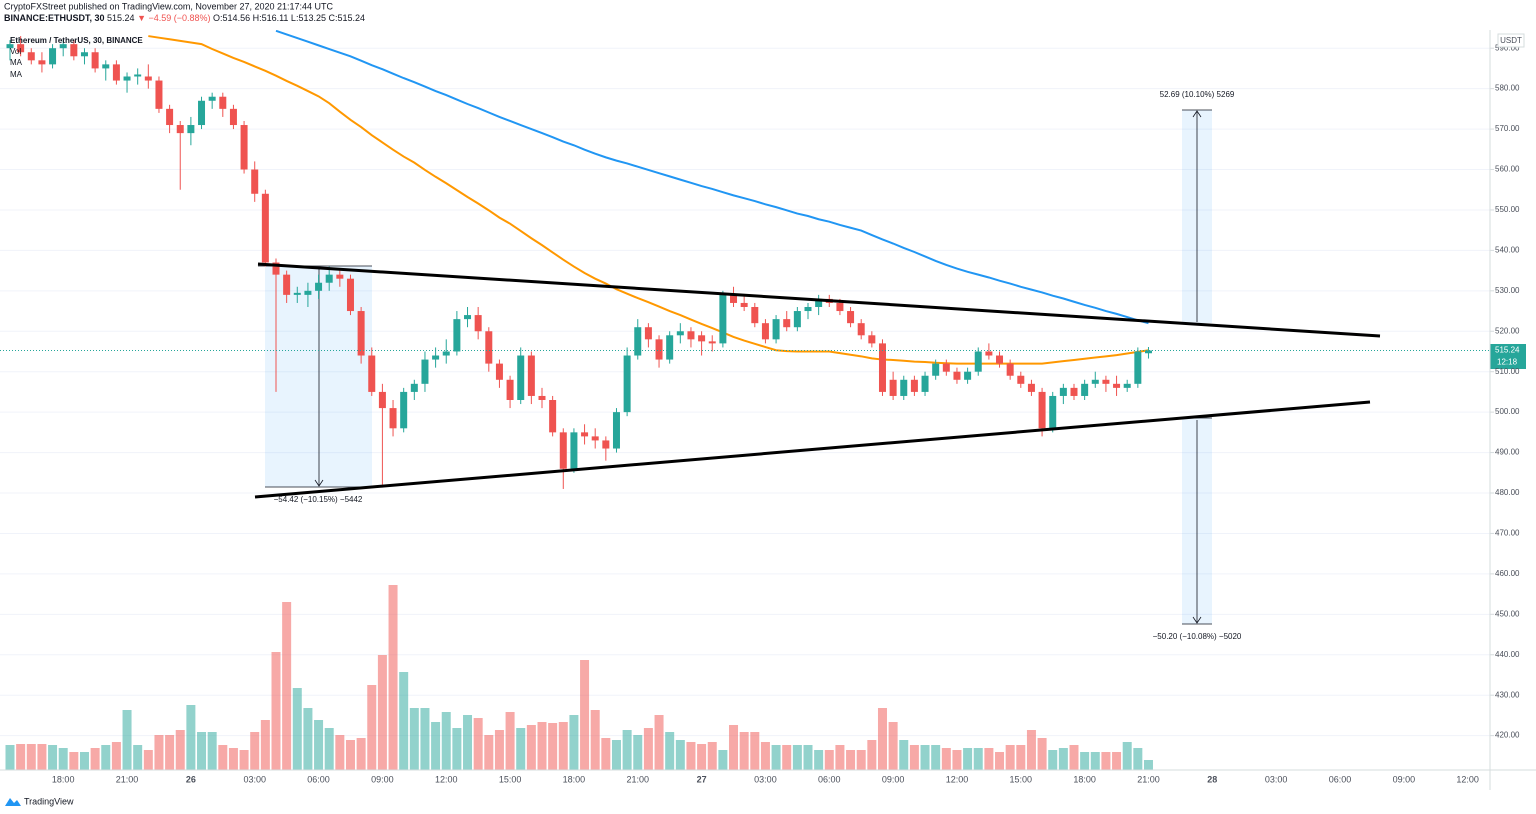 This screenshot has width=1536, height=814. I want to click on y-tick-label: 450.00, so click(1507, 613).